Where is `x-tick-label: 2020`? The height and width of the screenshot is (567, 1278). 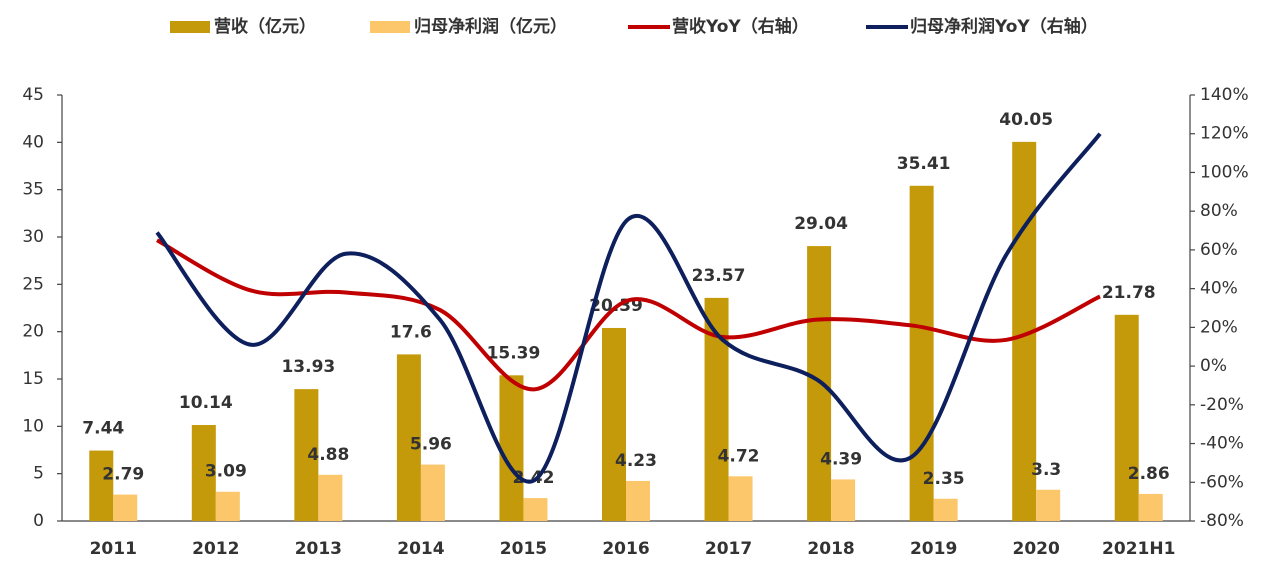 x-tick-label: 2020 is located at coordinates (1036, 549).